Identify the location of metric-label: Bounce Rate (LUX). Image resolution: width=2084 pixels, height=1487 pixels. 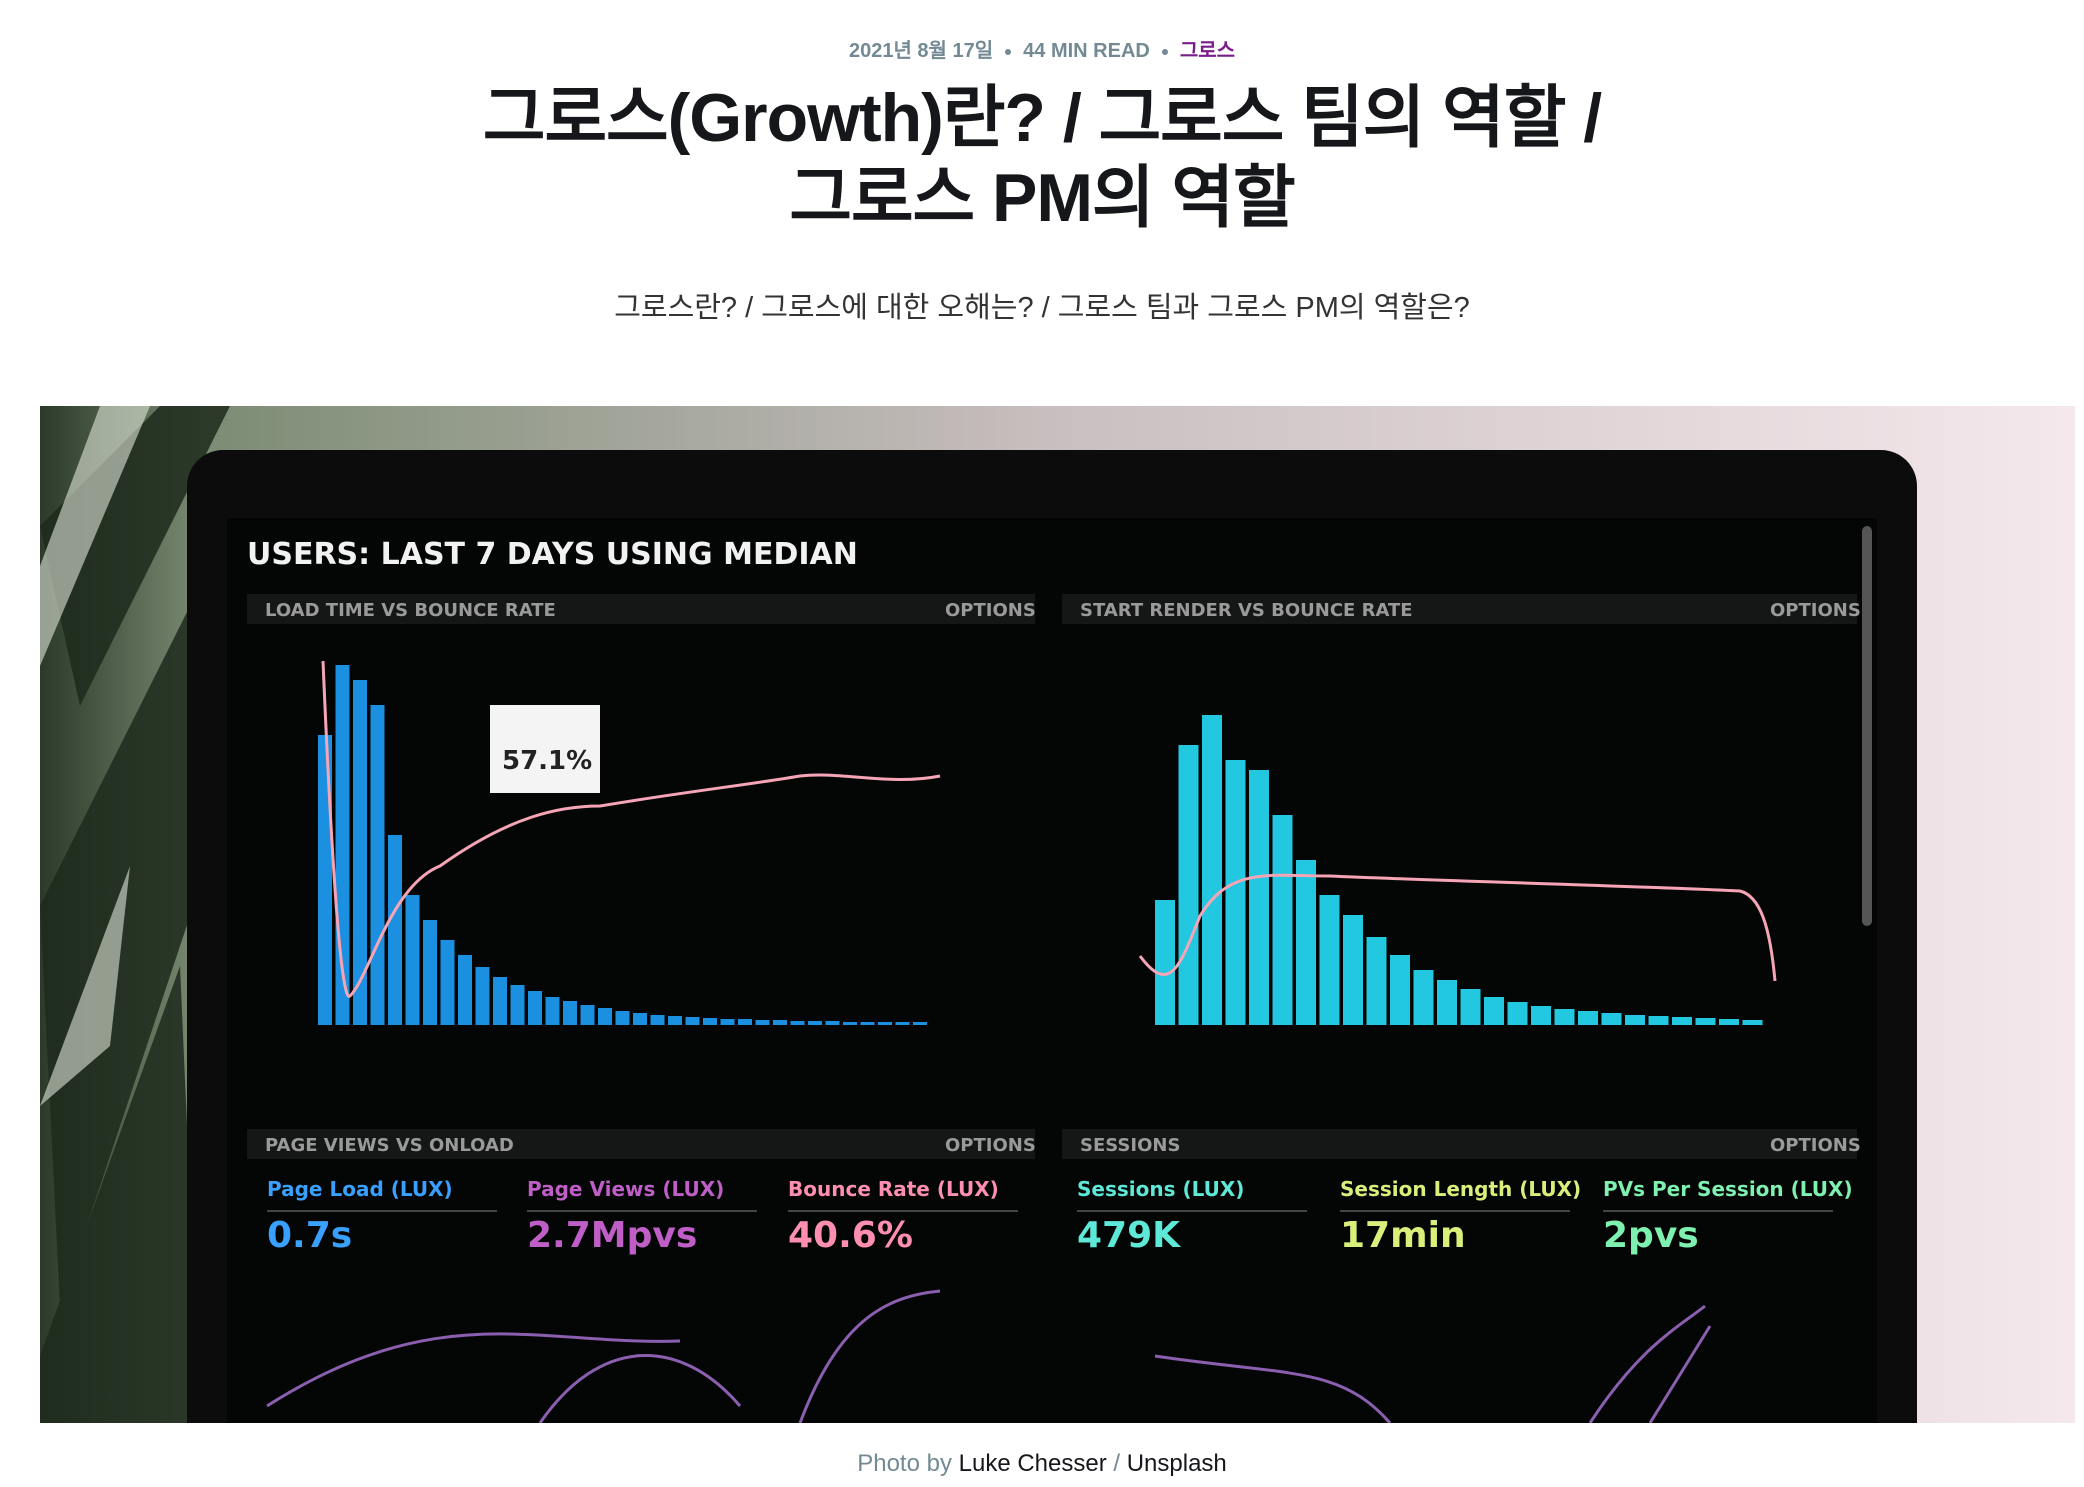
(893, 1189).